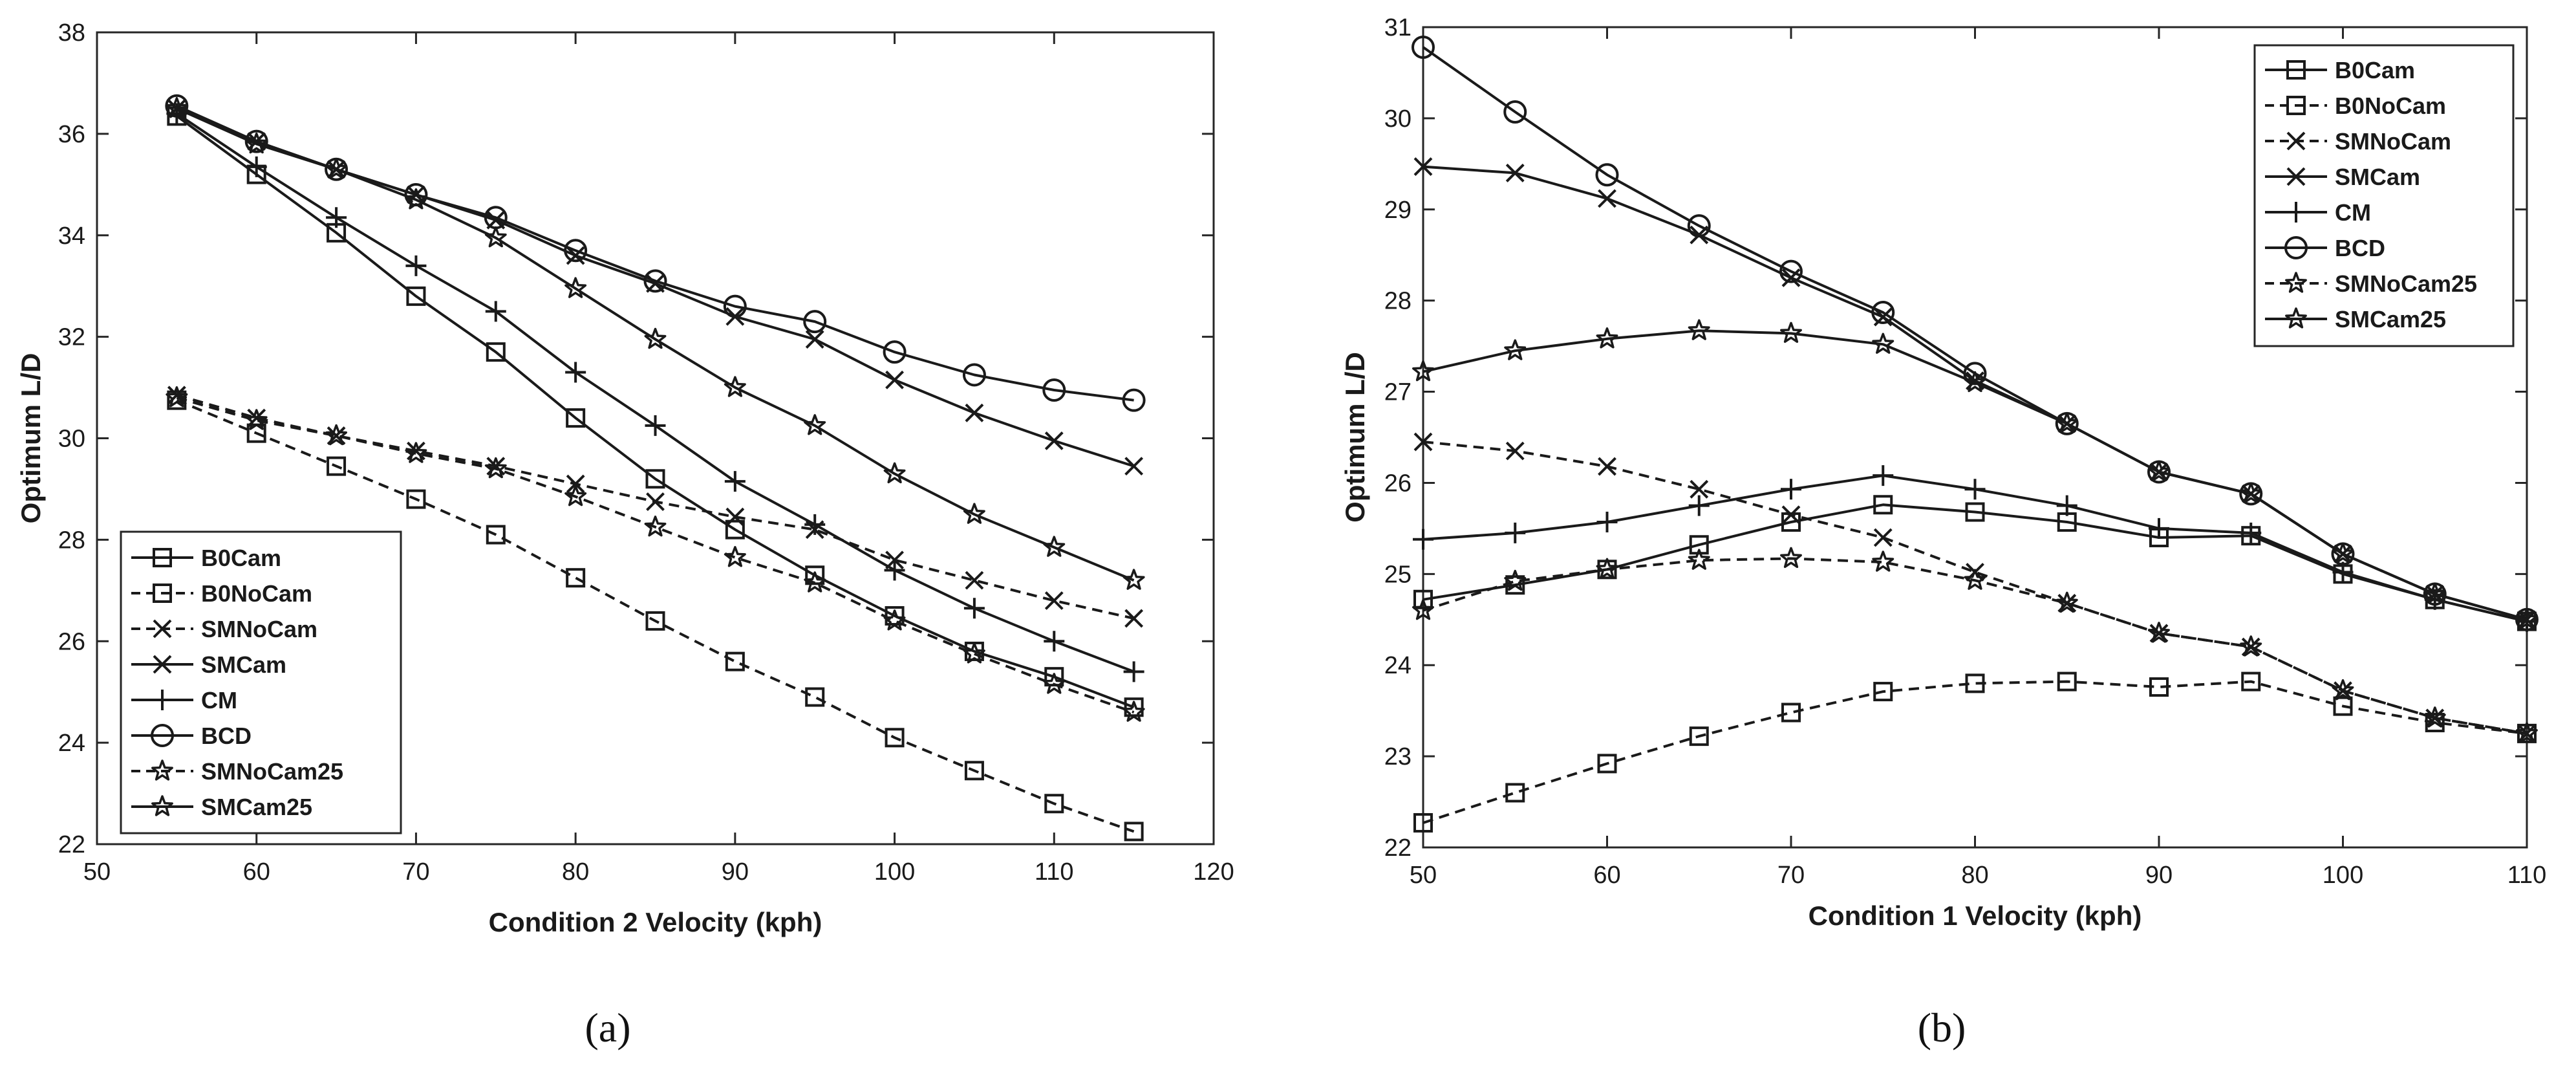 The height and width of the screenshot is (1079, 2576). I want to click on y-tick-label: 26, so click(1398, 483).